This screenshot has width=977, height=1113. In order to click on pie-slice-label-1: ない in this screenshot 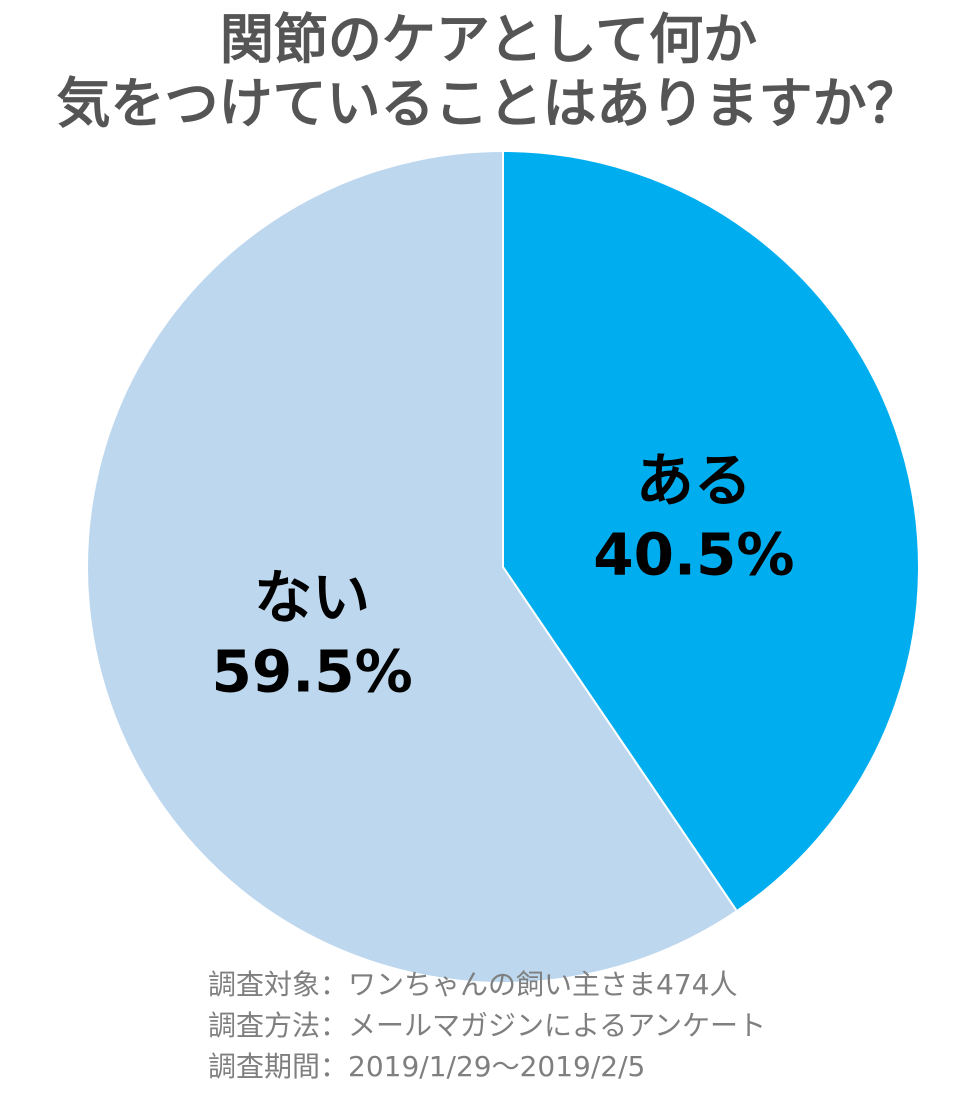, I will do `click(312, 598)`.